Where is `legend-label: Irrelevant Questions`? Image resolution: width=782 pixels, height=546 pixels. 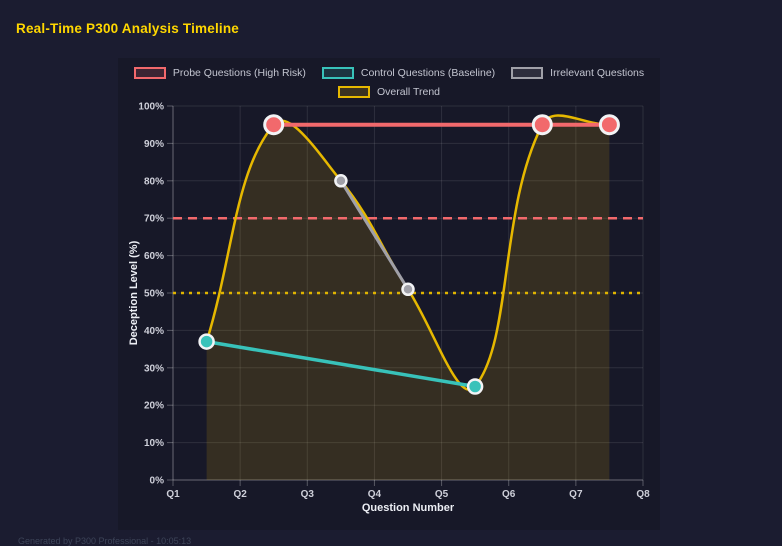 legend-label: Irrelevant Questions is located at coordinates (597, 73).